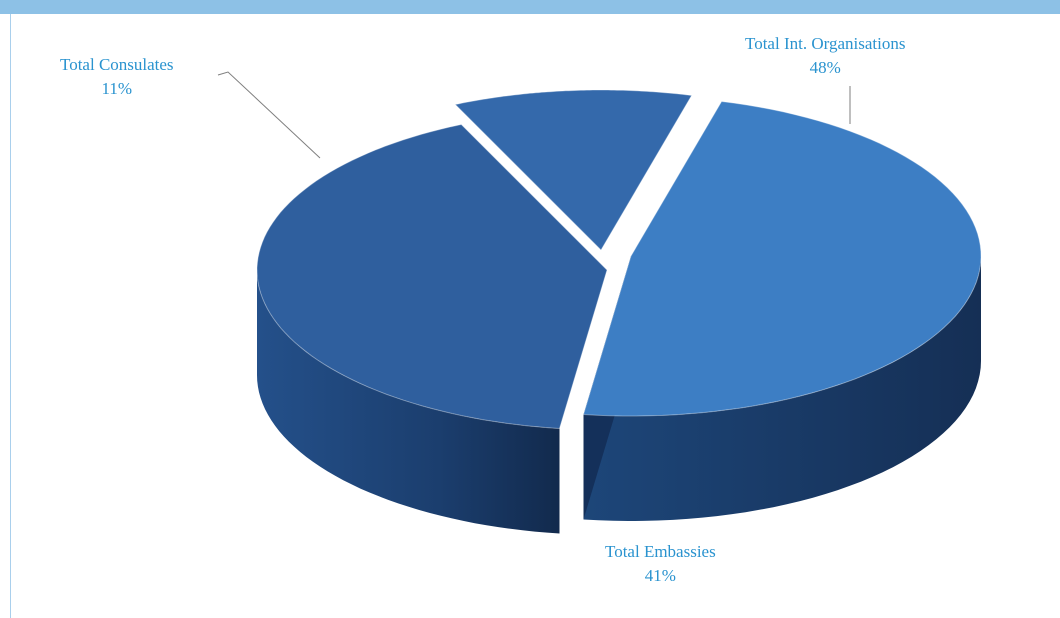 The height and width of the screenshot is (618, 1060). What do you see at coordinates (825, 67) in the screenshot?
I see `label-organisations-value: 48%` at bounding box center [825, 67].